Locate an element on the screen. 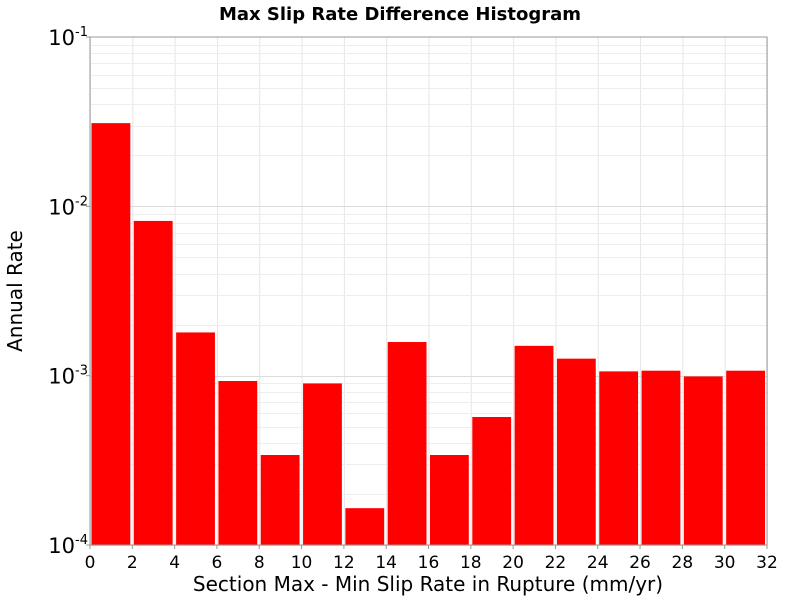  x-tick-label: 24 is located at coordinates (598, 563).